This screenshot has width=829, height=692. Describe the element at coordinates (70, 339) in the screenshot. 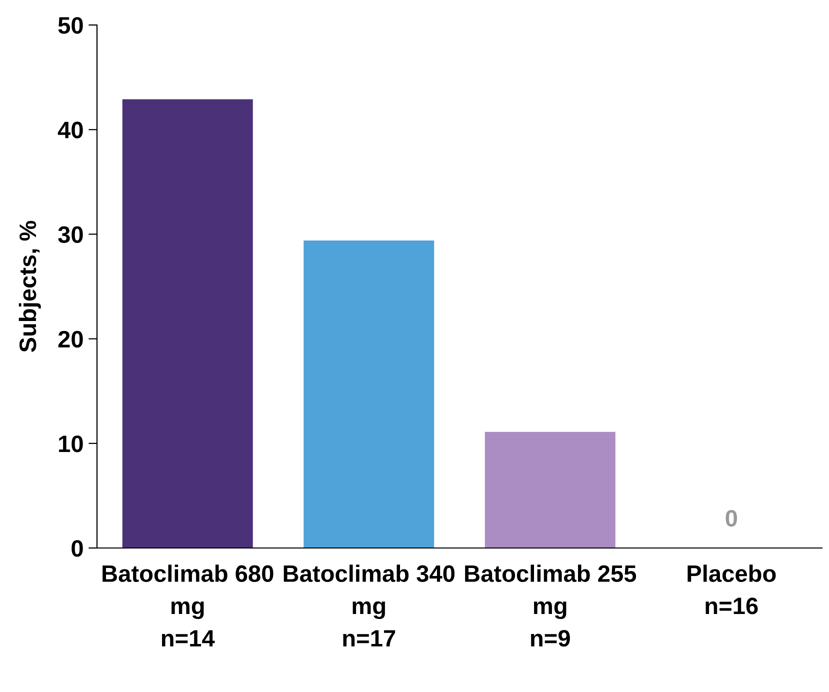

I see `y-tick-label: 20` at that location.